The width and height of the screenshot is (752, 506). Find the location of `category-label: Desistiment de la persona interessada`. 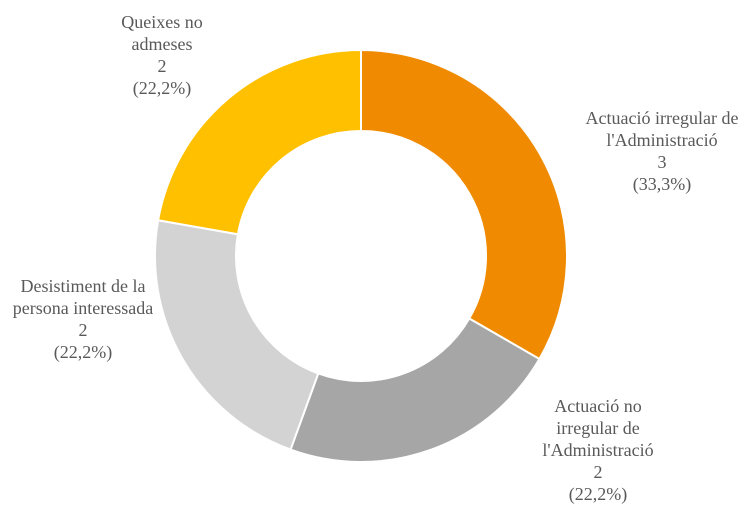

category-label: Desistiment de la persona interessada is located at coordinates (83, 297).